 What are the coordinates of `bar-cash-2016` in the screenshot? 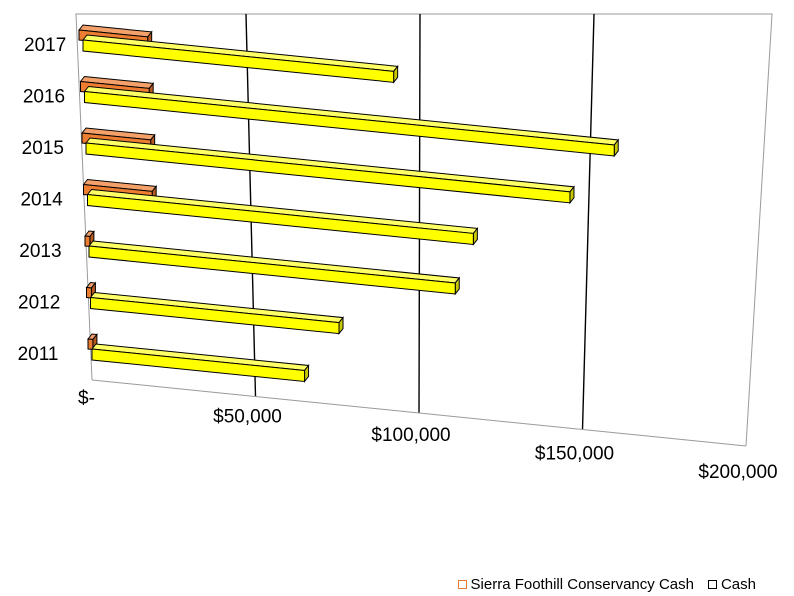 It's located at (351, 121).